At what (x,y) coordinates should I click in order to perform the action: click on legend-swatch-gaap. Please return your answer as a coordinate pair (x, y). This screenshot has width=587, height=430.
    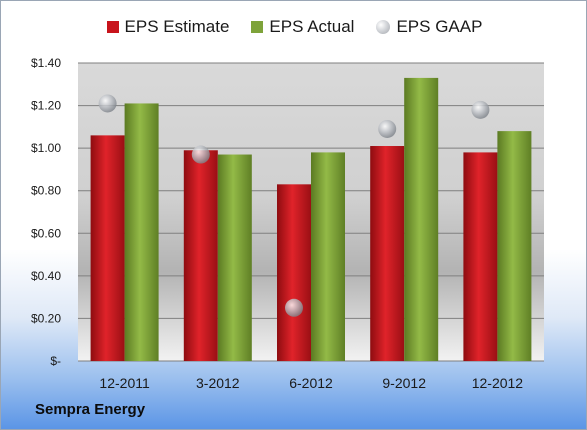
    Looking at the image, I should click on (383, 27).